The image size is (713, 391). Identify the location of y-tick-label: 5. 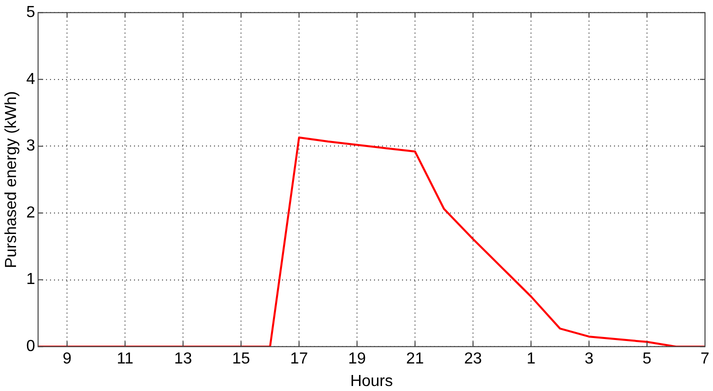
(31, 13).